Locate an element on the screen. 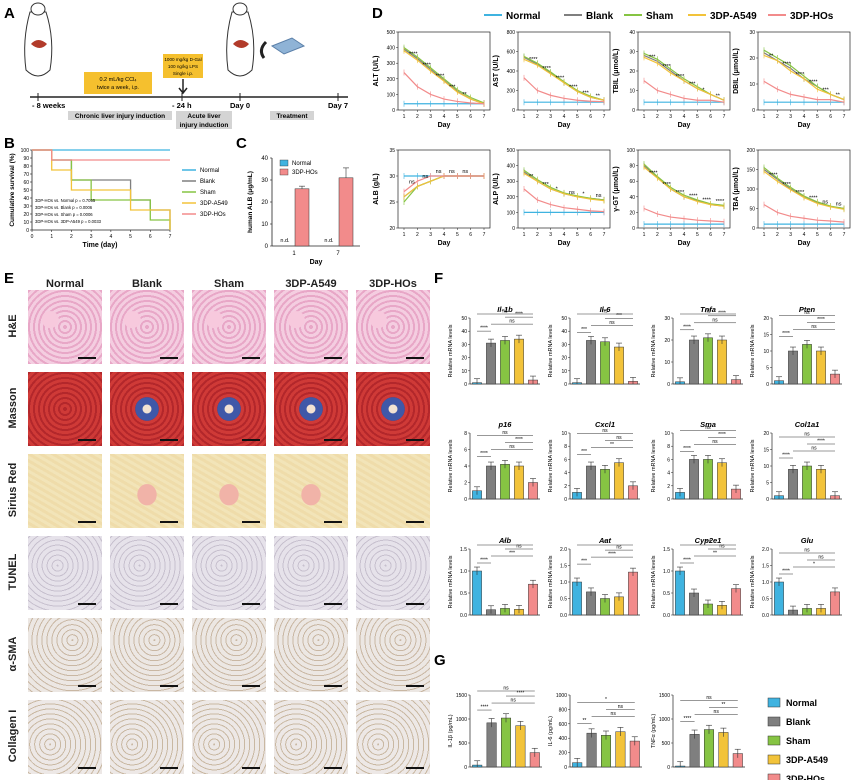 This screenshot has height=780, width=865. y-axis-label: human ALB (μg/mL) is located at coordinates (250, 202).